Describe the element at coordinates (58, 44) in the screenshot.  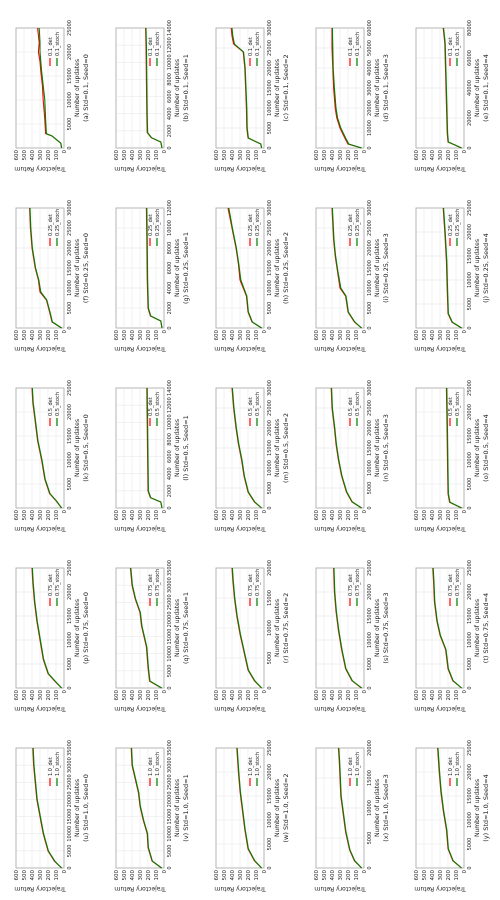
I see `legend-label-stoch: 0.1_stoch` at that location.